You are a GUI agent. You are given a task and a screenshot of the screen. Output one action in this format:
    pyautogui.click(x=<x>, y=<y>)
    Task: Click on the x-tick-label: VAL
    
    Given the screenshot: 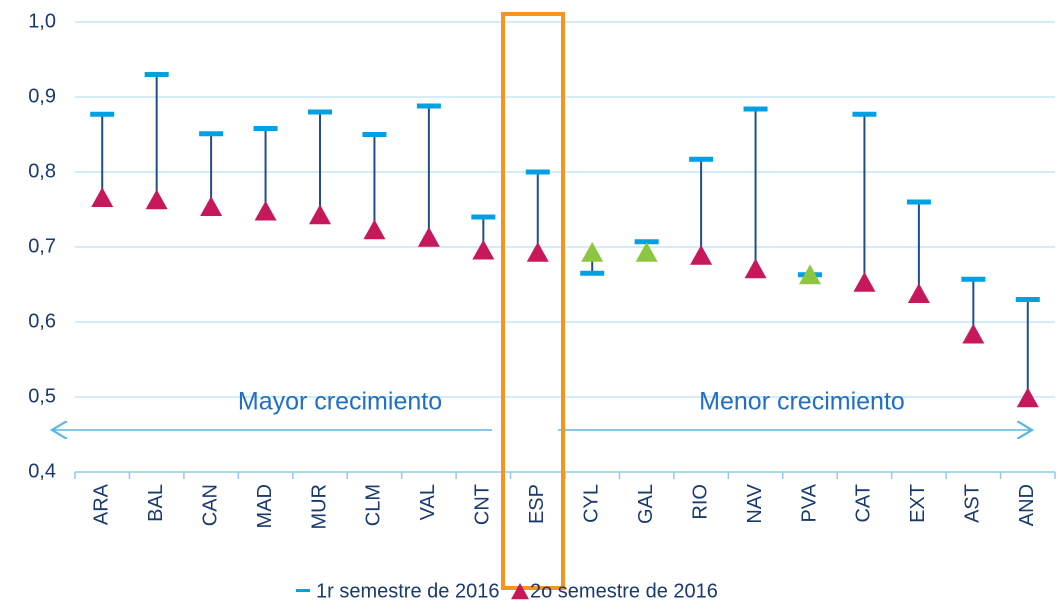 What is the action you would take?
    pyautogui.click(x=428, y=502)
    